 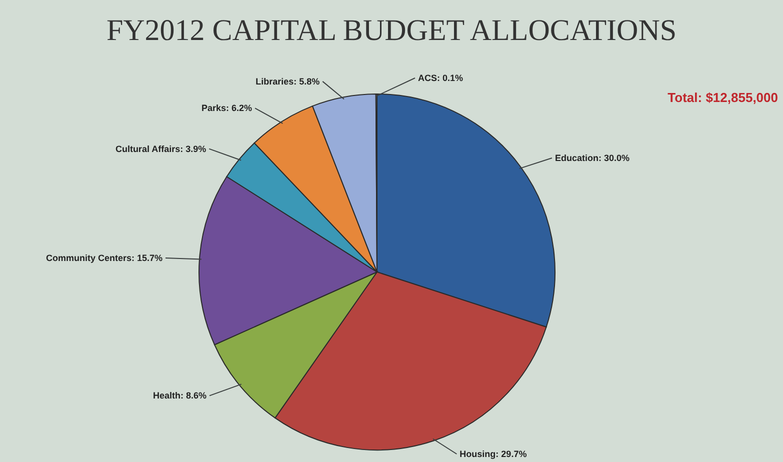 What do you see at coordinates (592, 157) in the screenshot?
I see `slice-label: Education: 30.0%` at bounding box center [592, 157].